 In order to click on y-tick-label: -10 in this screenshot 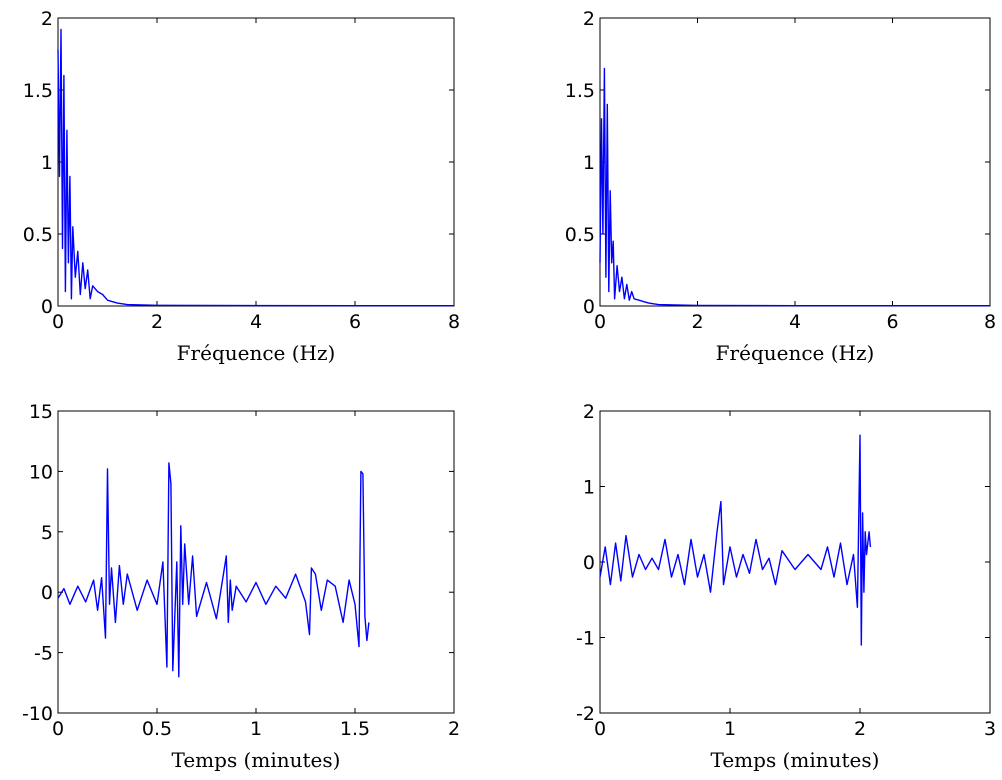, I will do `click(37, 714)`.